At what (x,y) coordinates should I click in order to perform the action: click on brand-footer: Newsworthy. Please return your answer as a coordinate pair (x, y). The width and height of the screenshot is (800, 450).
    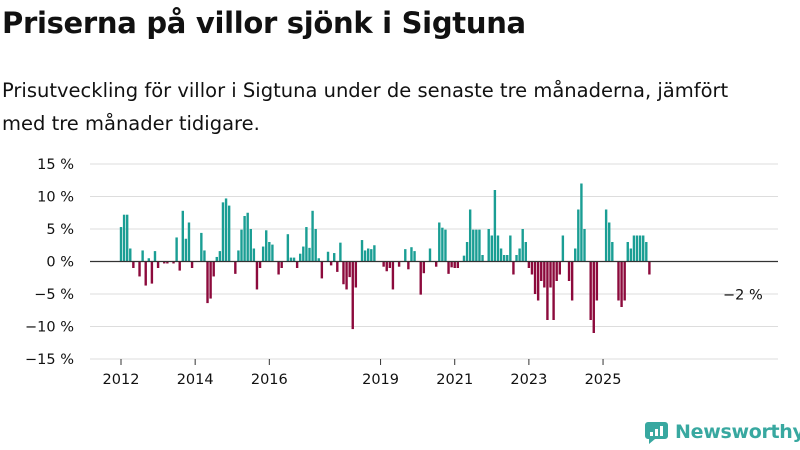
    Looking at the image, I should click on (722, 431).